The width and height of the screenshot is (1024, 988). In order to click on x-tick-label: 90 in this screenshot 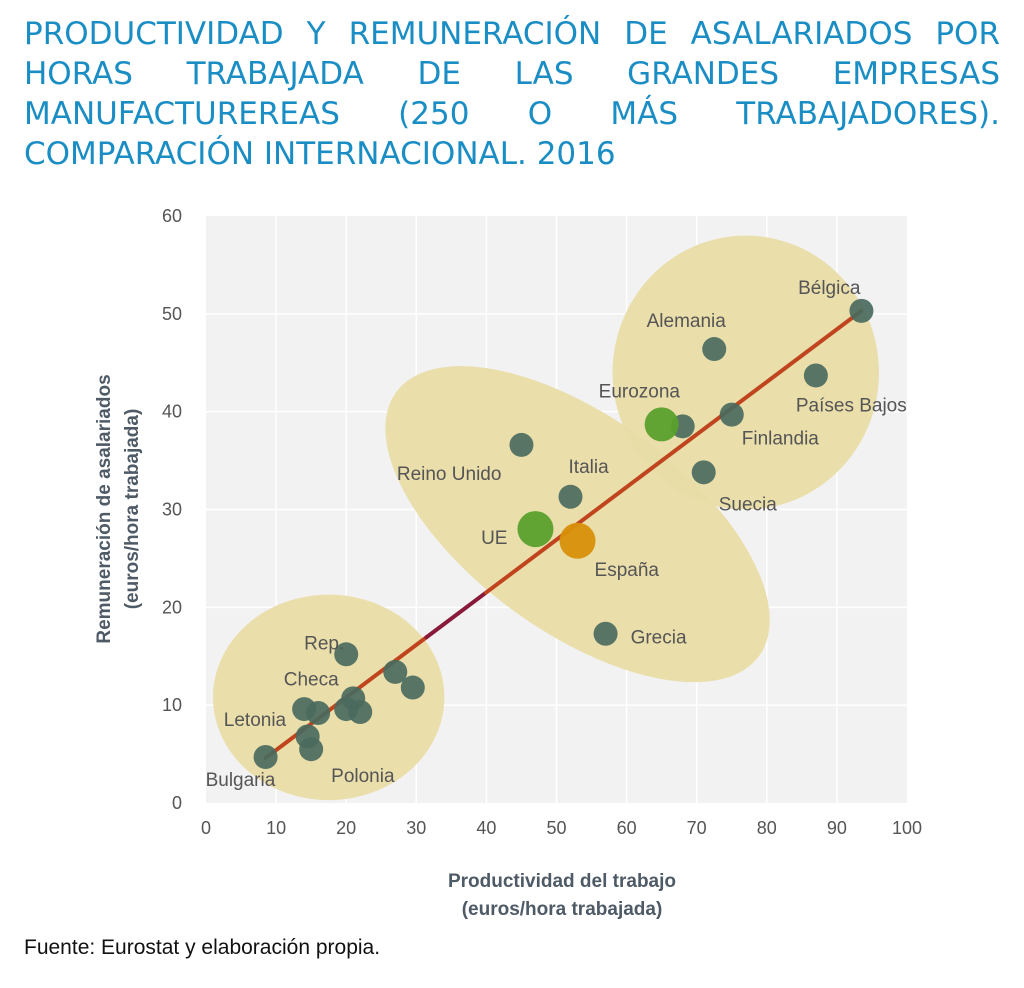, I will do `click(837, 828)`.